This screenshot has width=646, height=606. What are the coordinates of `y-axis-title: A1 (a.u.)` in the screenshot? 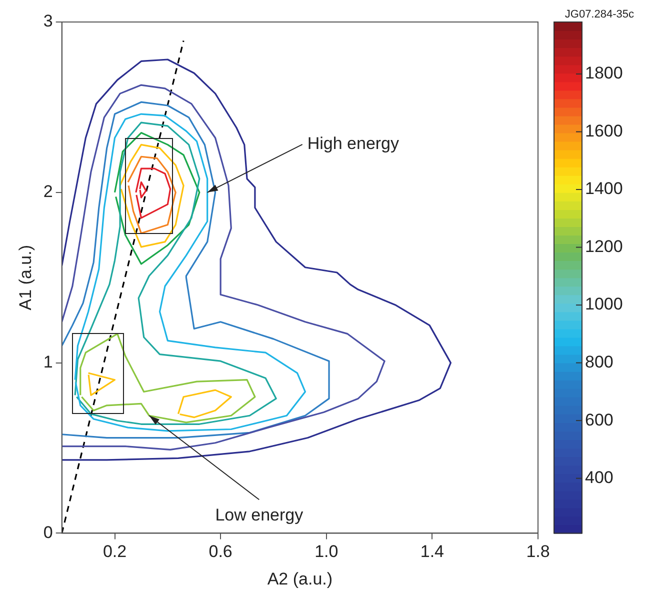 It's located at (25, 277).